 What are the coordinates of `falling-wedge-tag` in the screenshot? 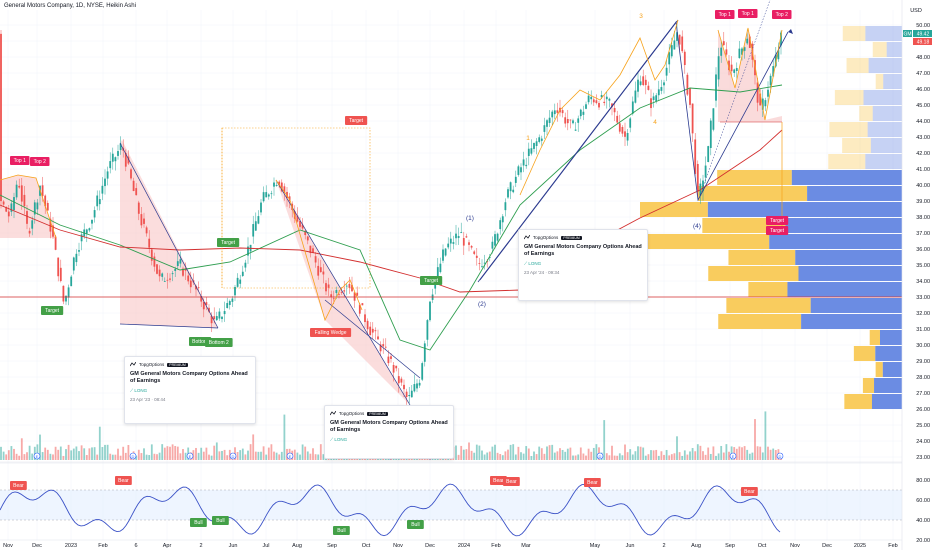 It's located at (331, 332).